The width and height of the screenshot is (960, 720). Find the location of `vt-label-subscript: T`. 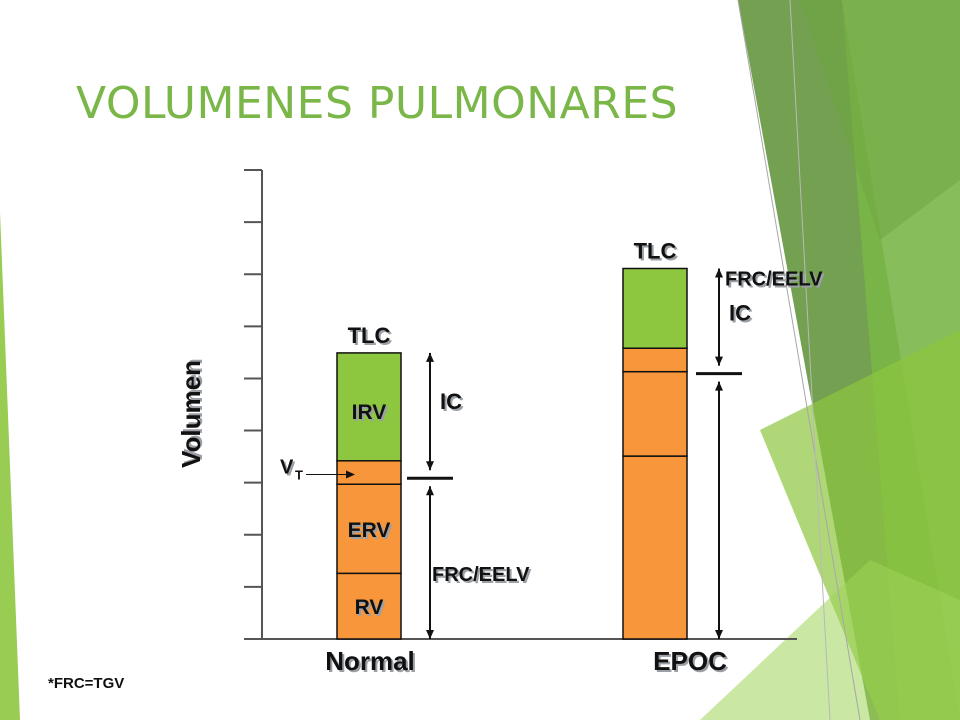

vt-label-subscript: T is located at coordinates (299, 475).